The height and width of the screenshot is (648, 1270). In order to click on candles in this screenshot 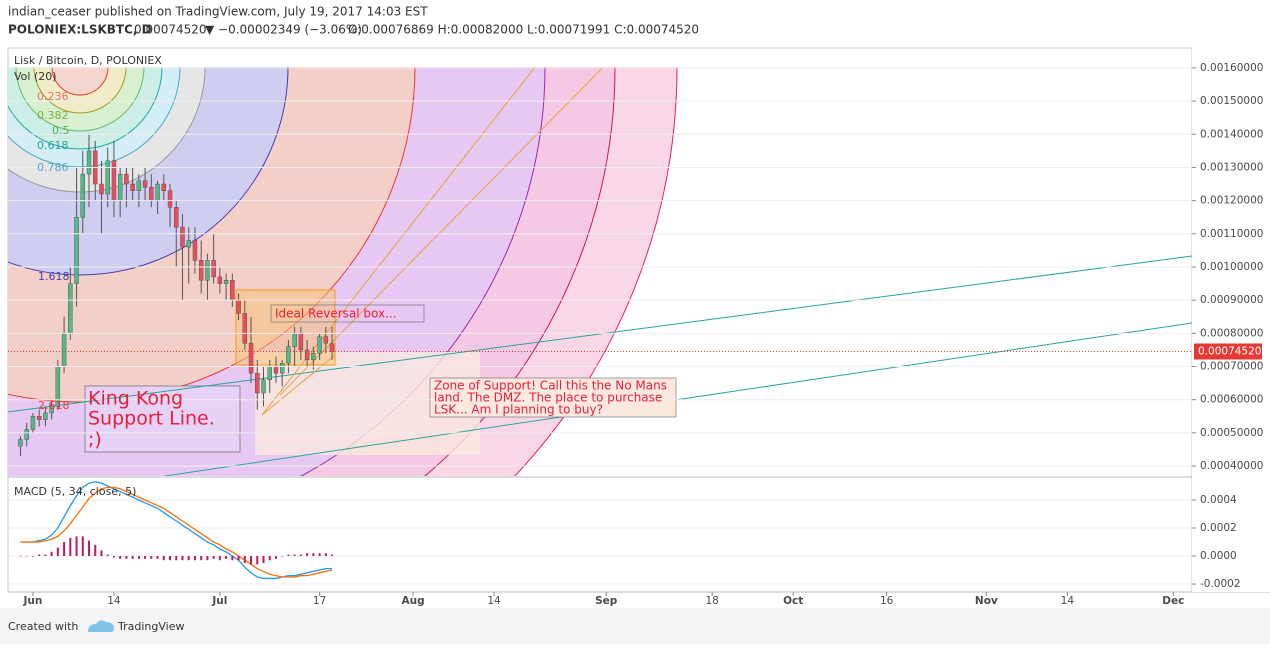, I will do `click(176, 295)`.